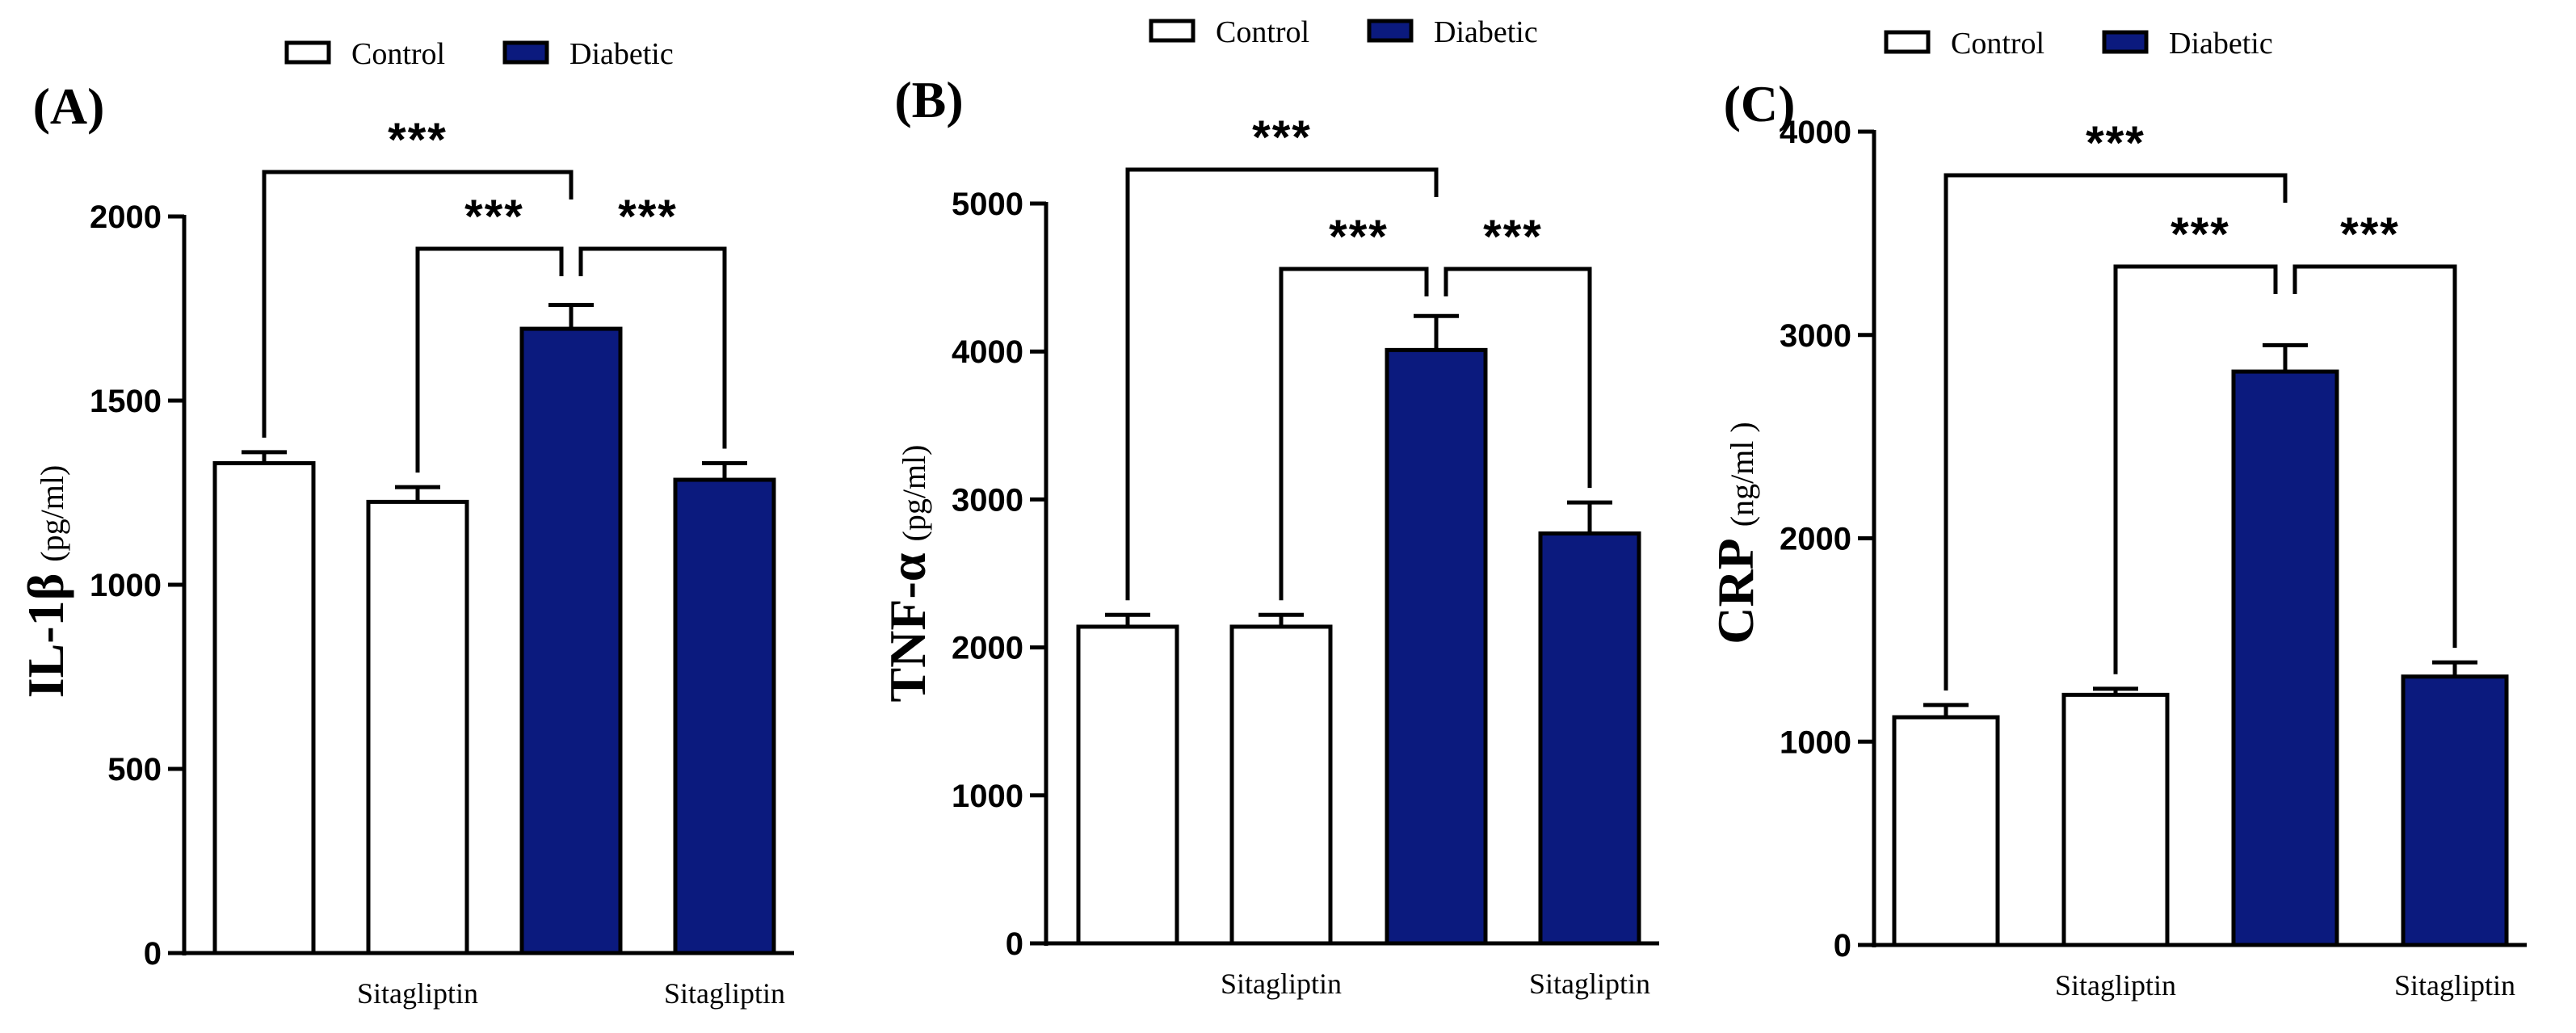 This screenshot has width=2576, height=1033. Describe the element at coordinates (135, 769) in the screenshot. I see `y-tick-label: 500` at that location.